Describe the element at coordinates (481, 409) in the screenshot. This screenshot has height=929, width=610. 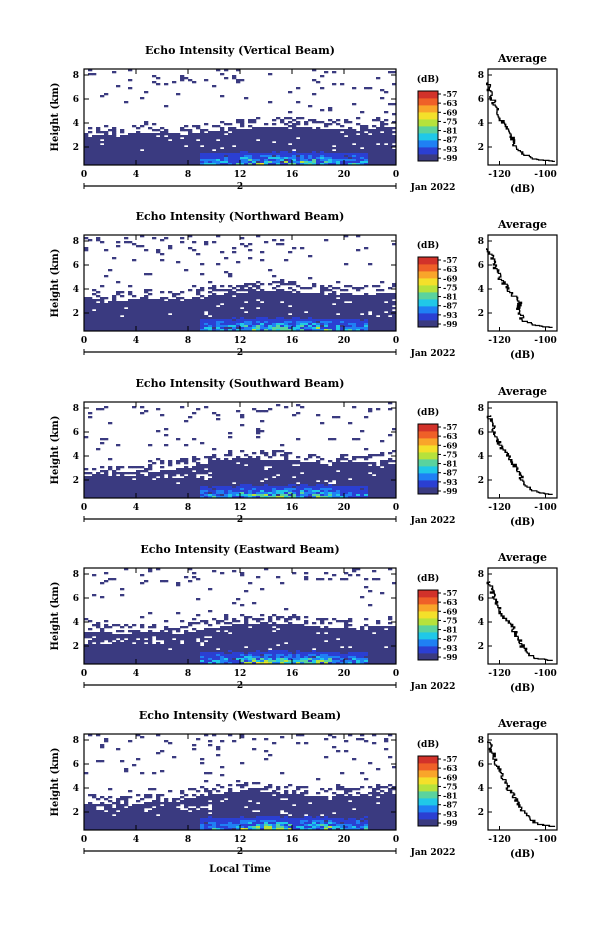
I see `average-y-tick-label: 8` at that location.